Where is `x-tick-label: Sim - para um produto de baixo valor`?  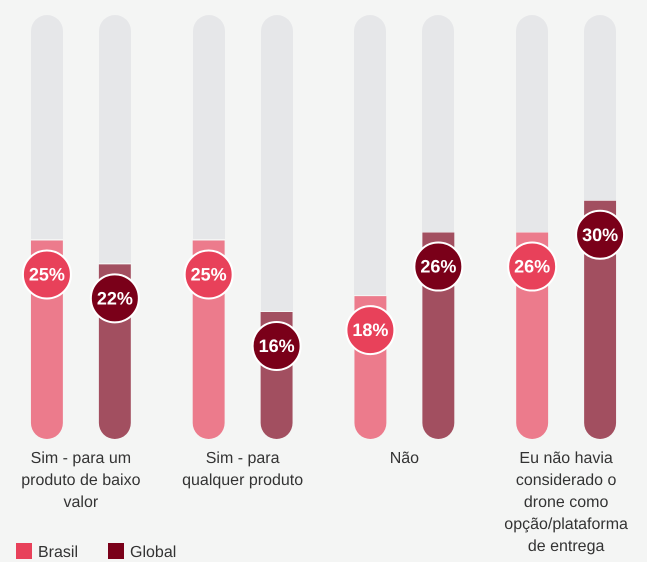
x-tick-label: Sim - para um produto de baixo valor is located at coordinates (81, 481).